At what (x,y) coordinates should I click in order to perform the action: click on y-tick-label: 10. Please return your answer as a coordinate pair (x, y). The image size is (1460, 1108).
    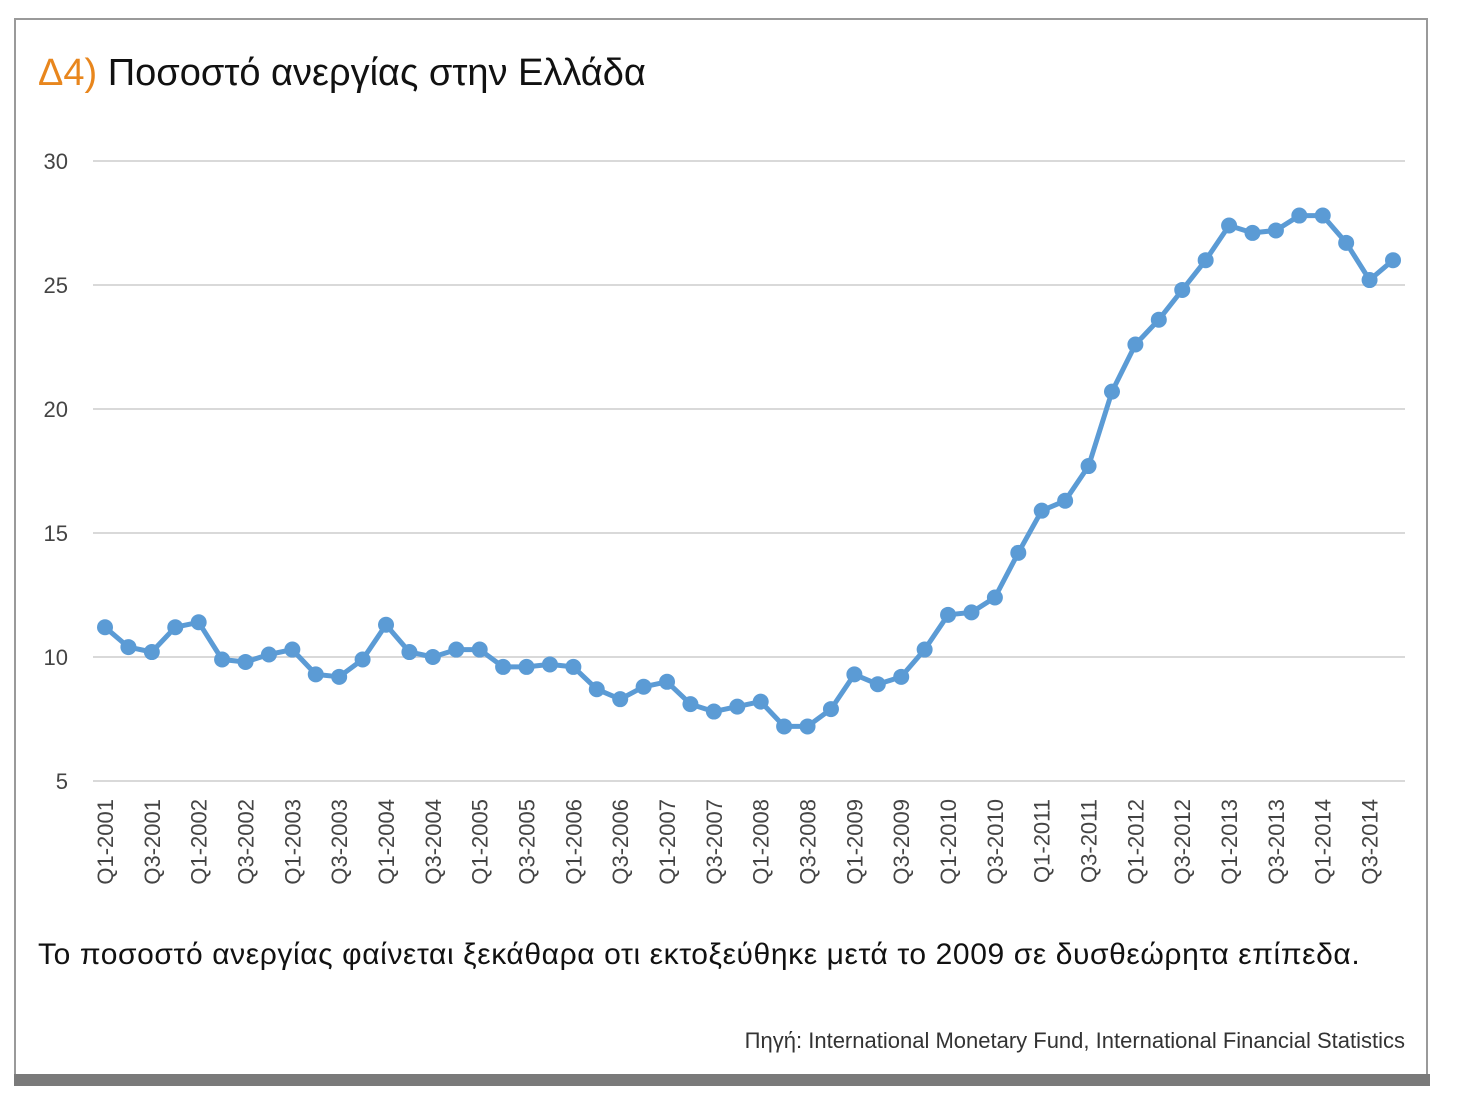
    Looking at the image, I should click on (56, 657).